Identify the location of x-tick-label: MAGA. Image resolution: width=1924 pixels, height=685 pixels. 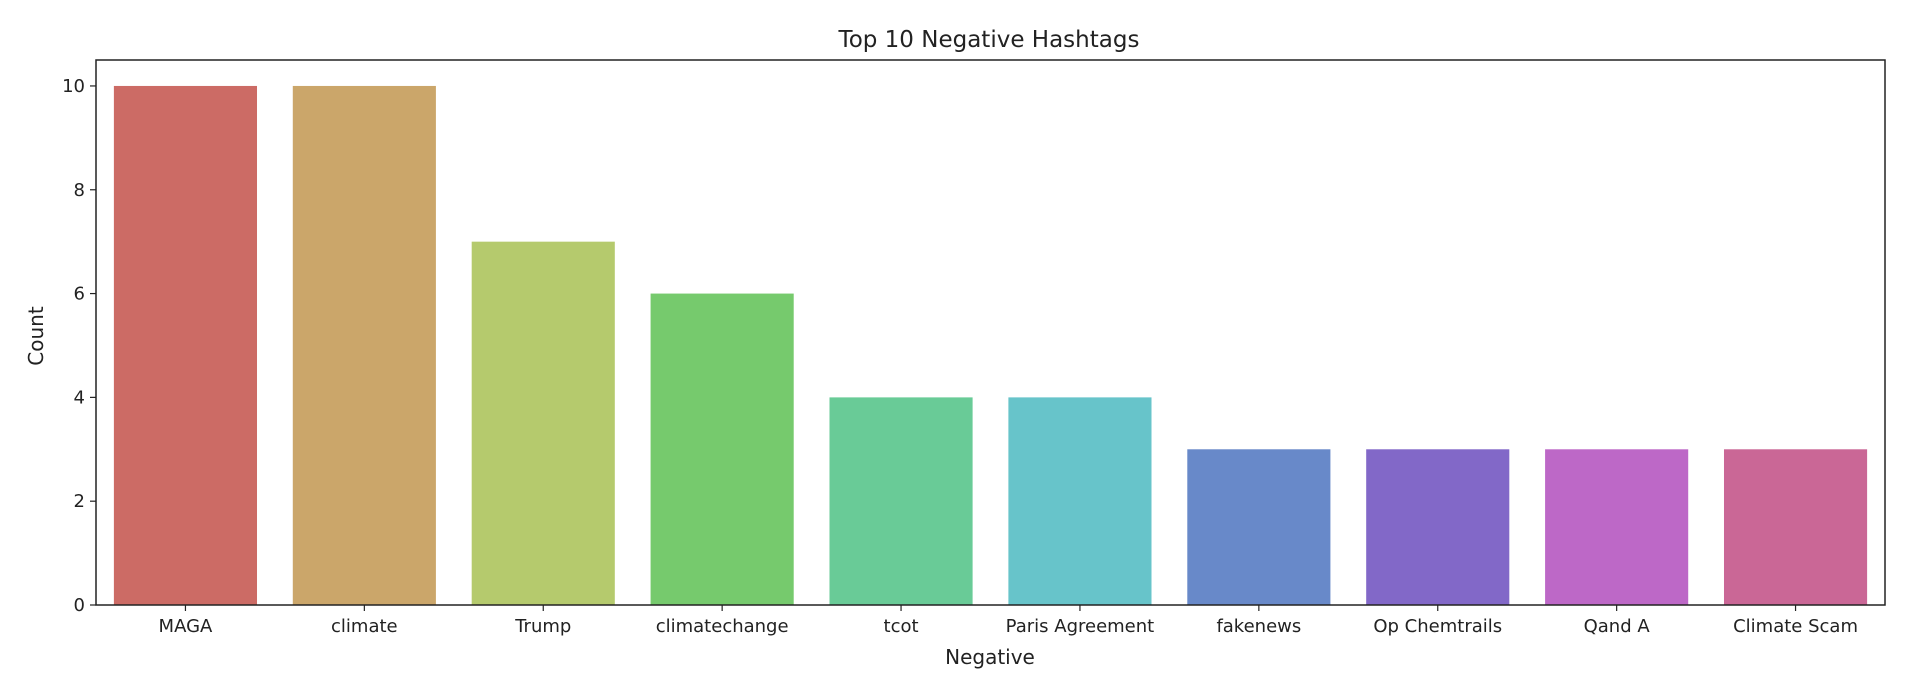
(186, 626).